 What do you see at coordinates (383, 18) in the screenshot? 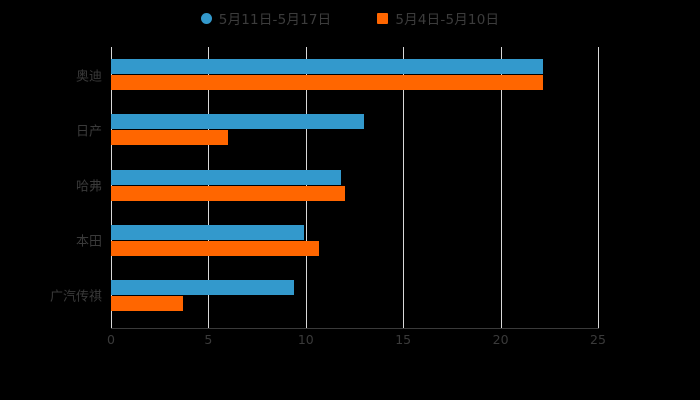
I see `legend-square-marker-icon` at bounding box center [383, 18].